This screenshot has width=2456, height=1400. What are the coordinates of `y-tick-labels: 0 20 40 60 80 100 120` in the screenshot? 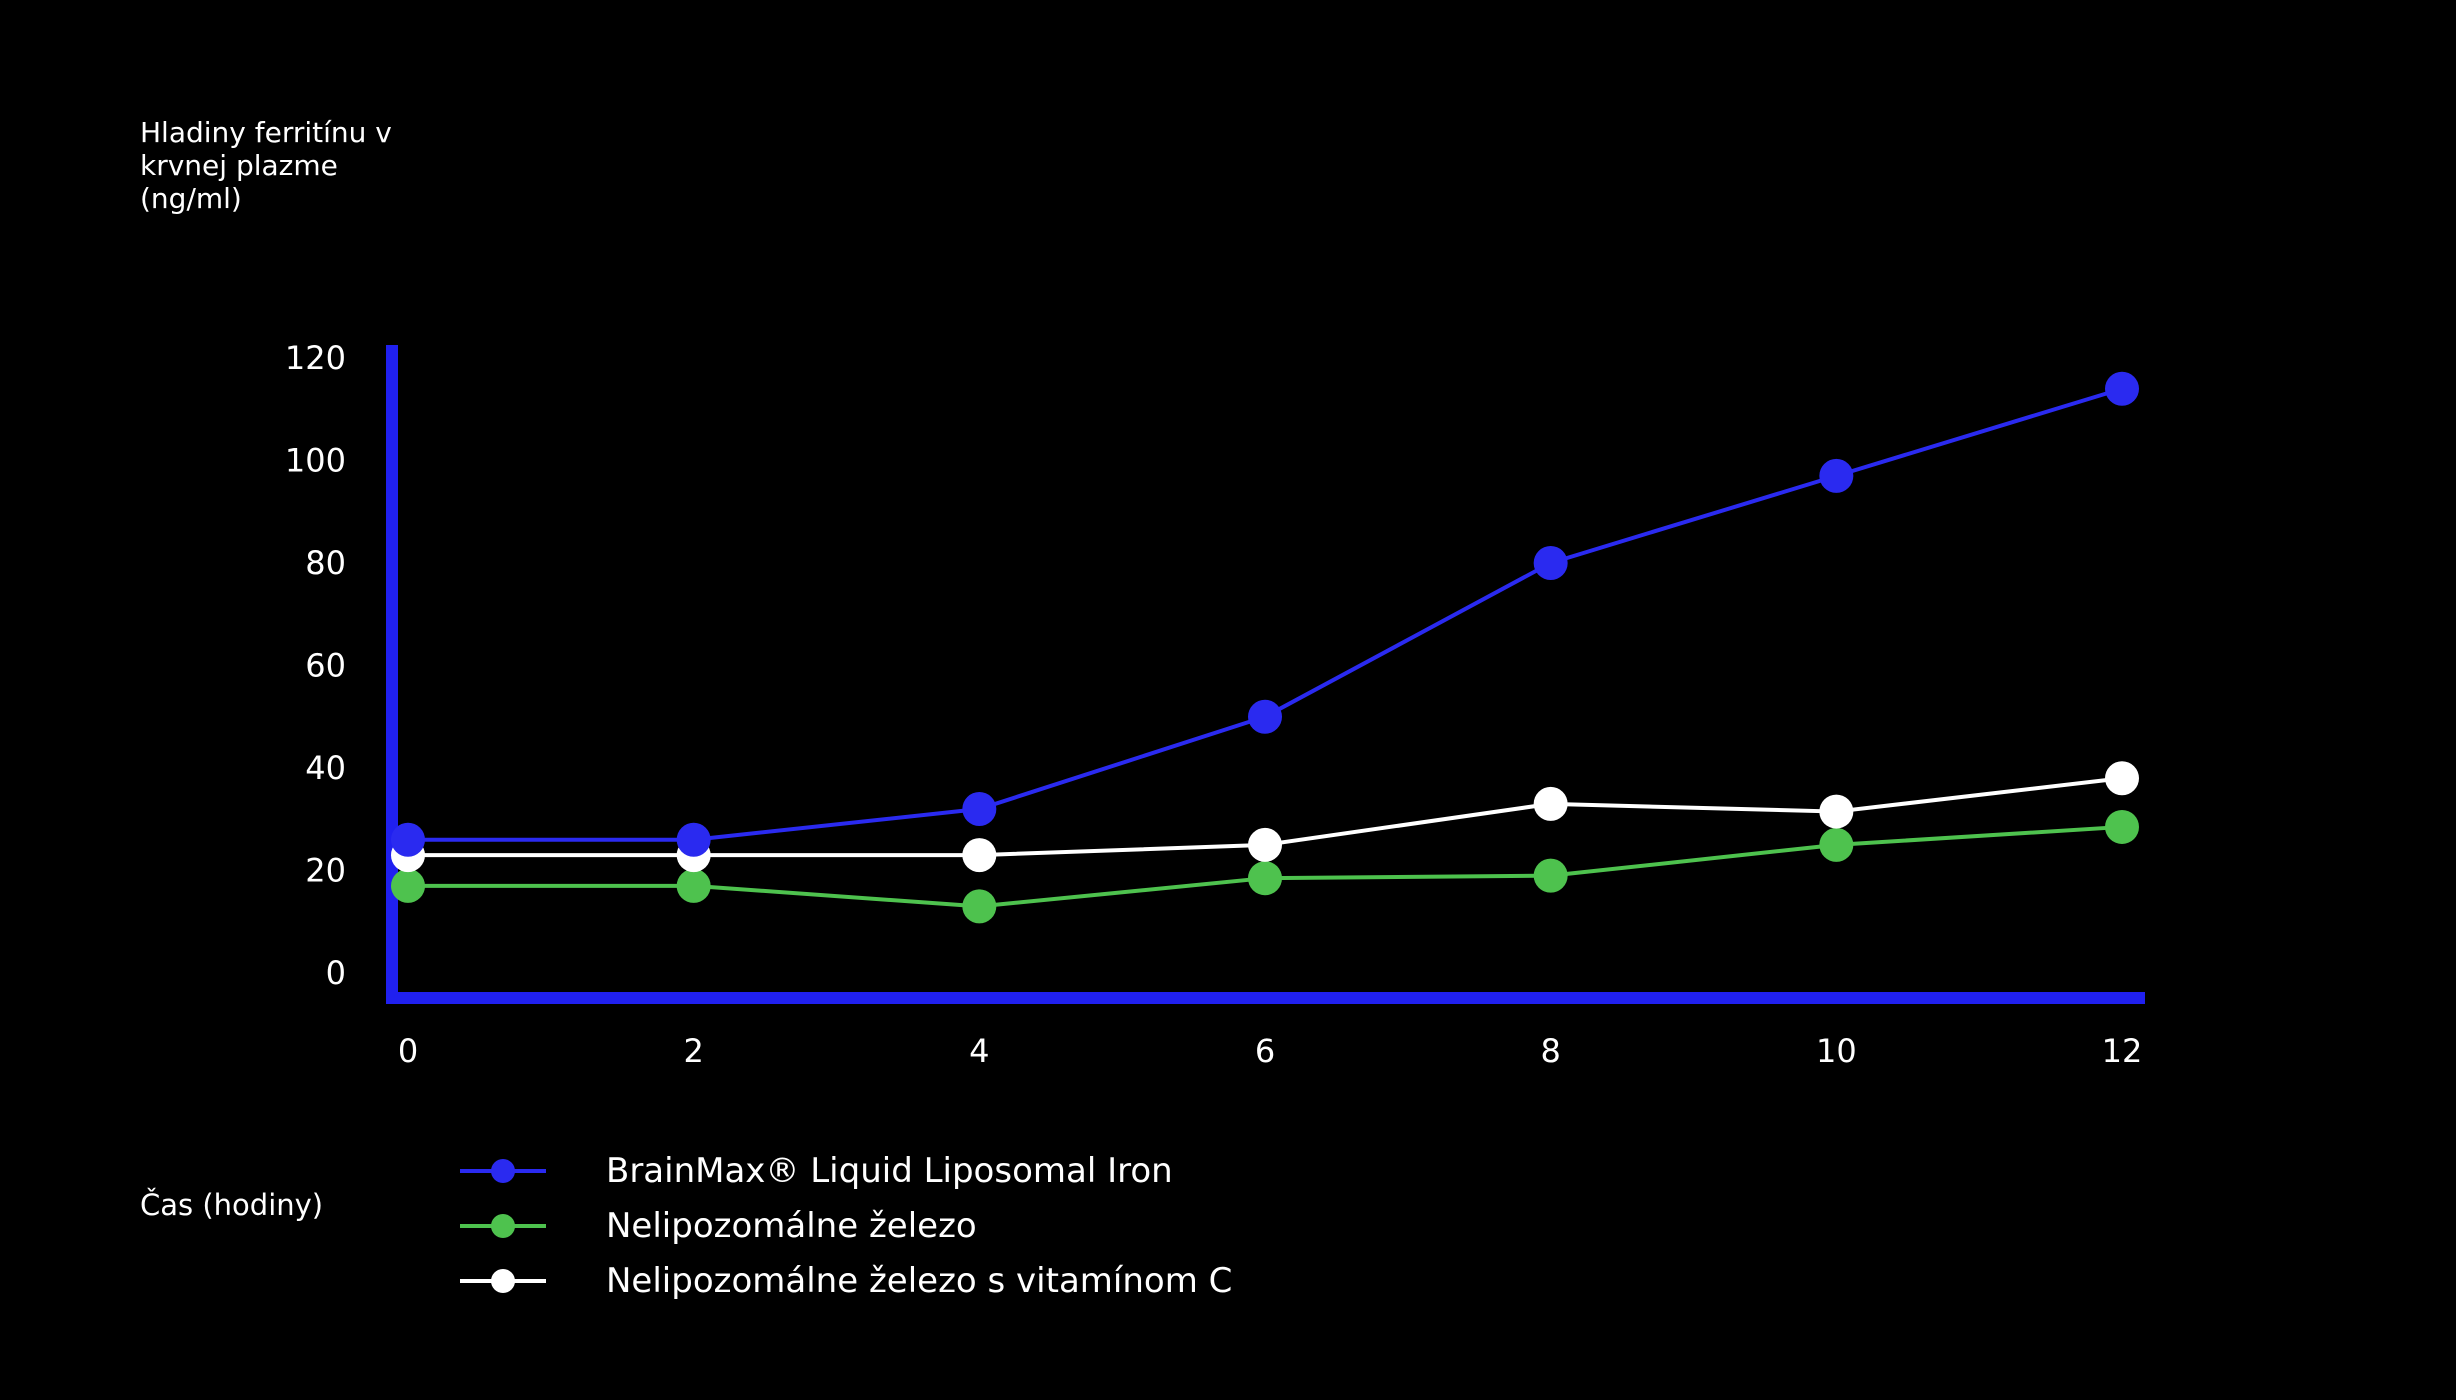 It's located at (315, 665).